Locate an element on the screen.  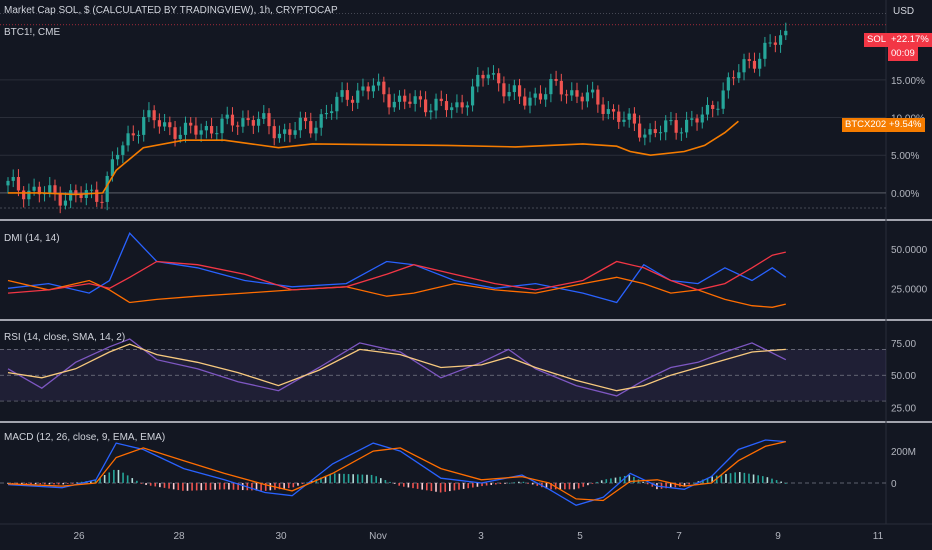
compare-symbol-title: BTC1!, CME is located at coordinates (32, 32).